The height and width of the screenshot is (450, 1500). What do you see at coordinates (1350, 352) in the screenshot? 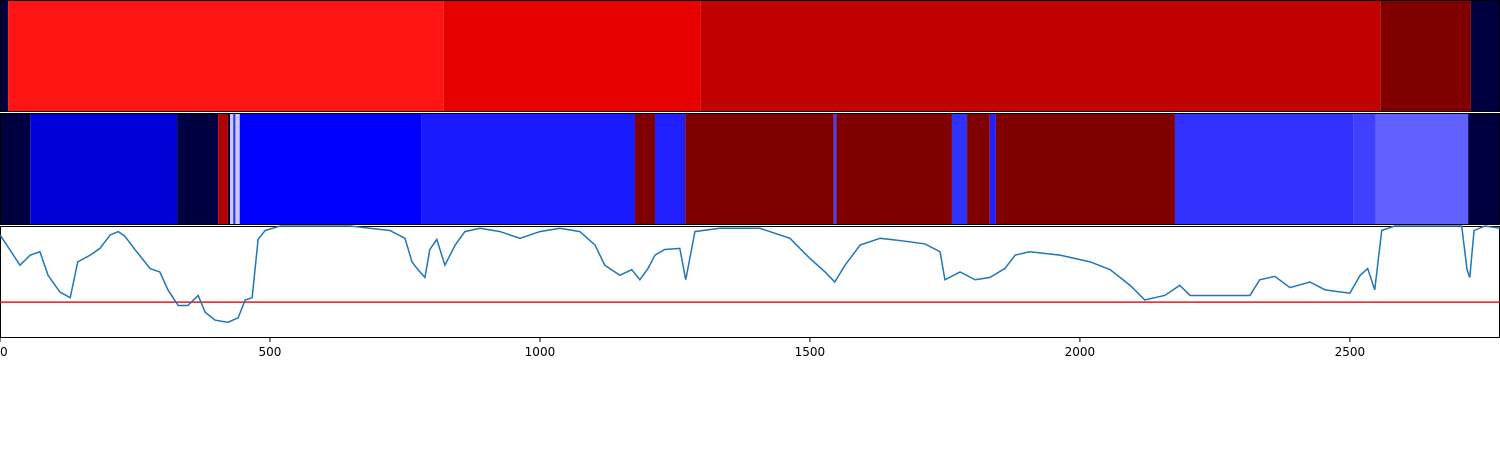
I see `x-tick-label: 2500` at bounding box center [1350, 352].